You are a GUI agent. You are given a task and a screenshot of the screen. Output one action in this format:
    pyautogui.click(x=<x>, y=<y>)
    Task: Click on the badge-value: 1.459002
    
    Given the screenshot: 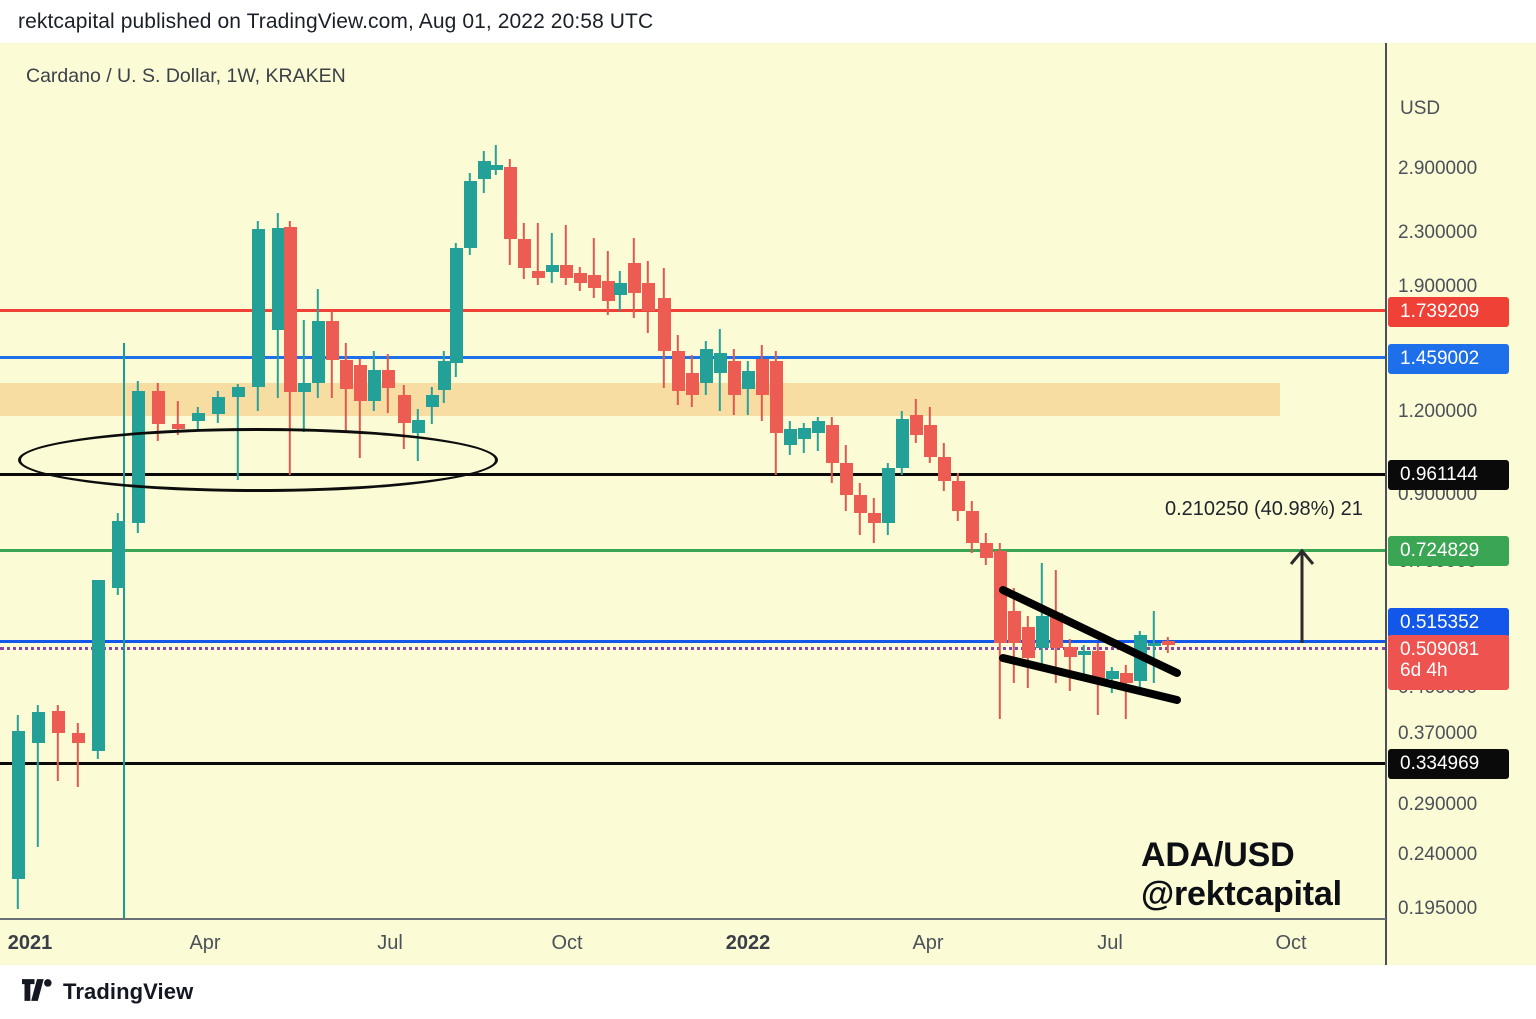 What is the action you would take?
    pyautogui.click(x=1440, y=358)
    